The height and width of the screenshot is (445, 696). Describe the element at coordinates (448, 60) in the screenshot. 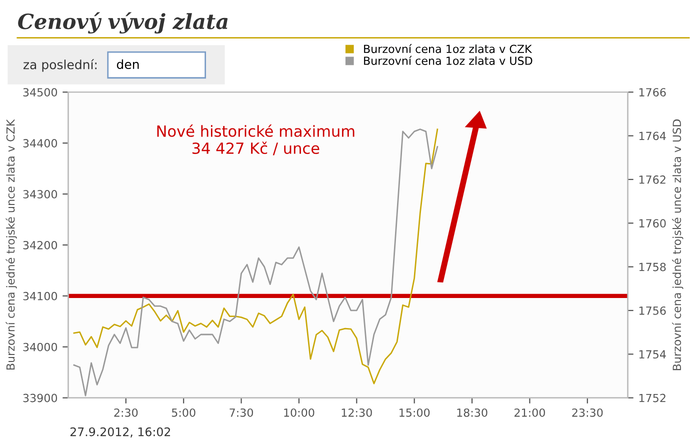

I see `legend-label: Burzovní cena 1oz zlata v USD` at that location.